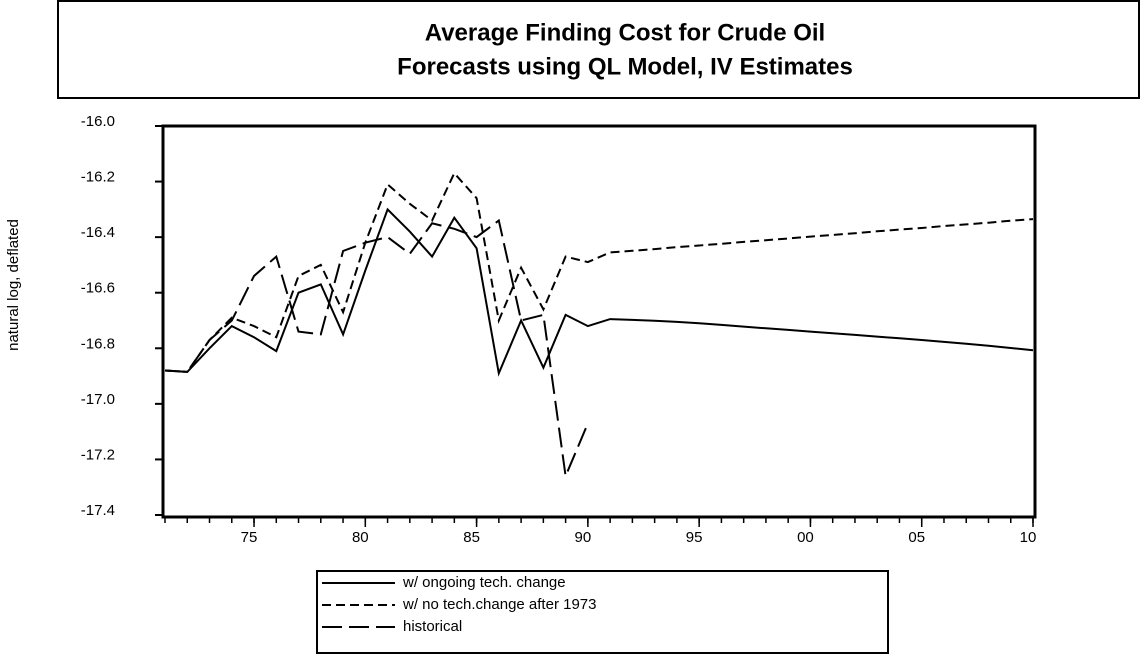  What do you see at coordinates (499, 604) in the screenshot?
I see `legend-label: w/ no tech.change after 1973` at bounding box center [499, 604].